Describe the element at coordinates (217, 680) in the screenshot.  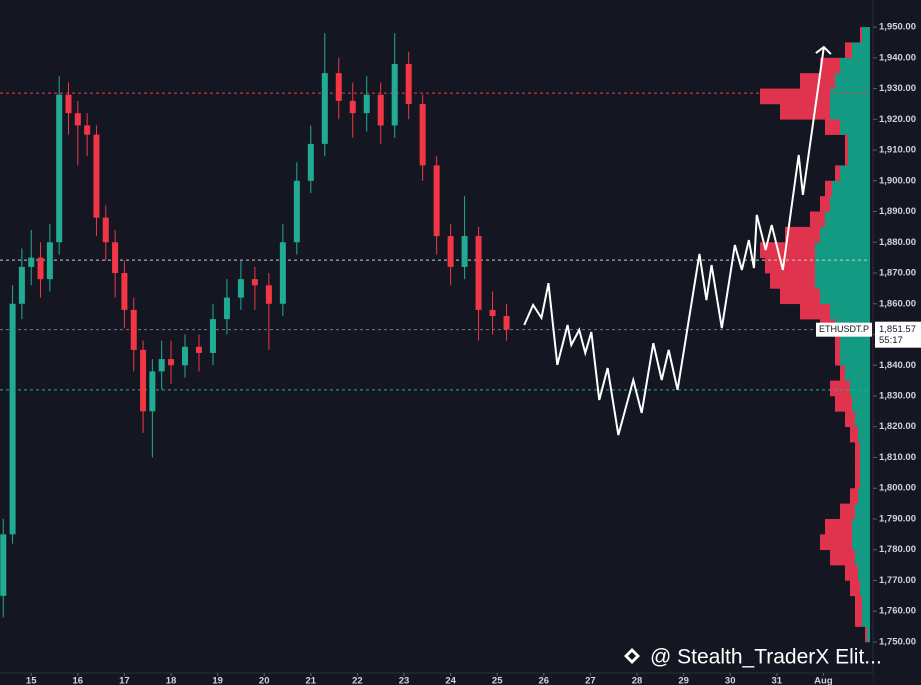
I see `x-tick-label: 19` at that location.